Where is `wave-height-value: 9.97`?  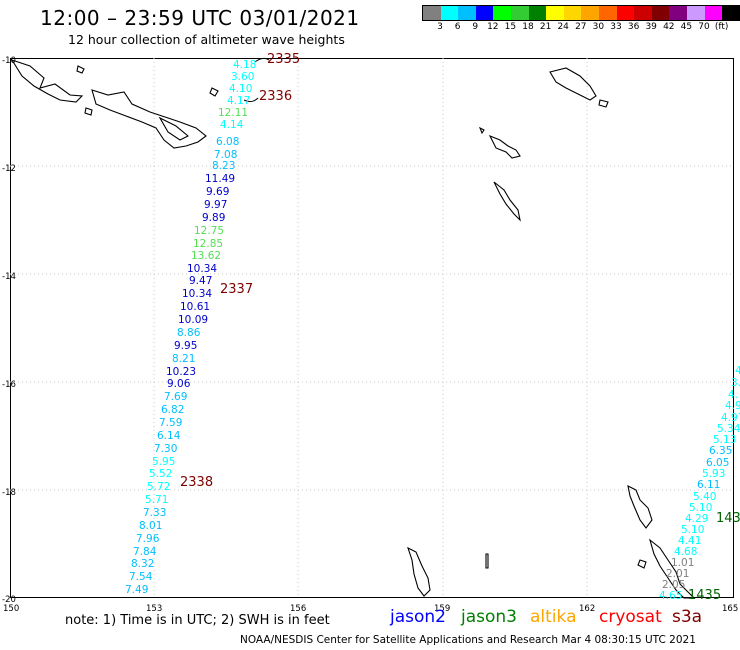 wave-height-value: 9.97 is located at coordinates (216, 205).